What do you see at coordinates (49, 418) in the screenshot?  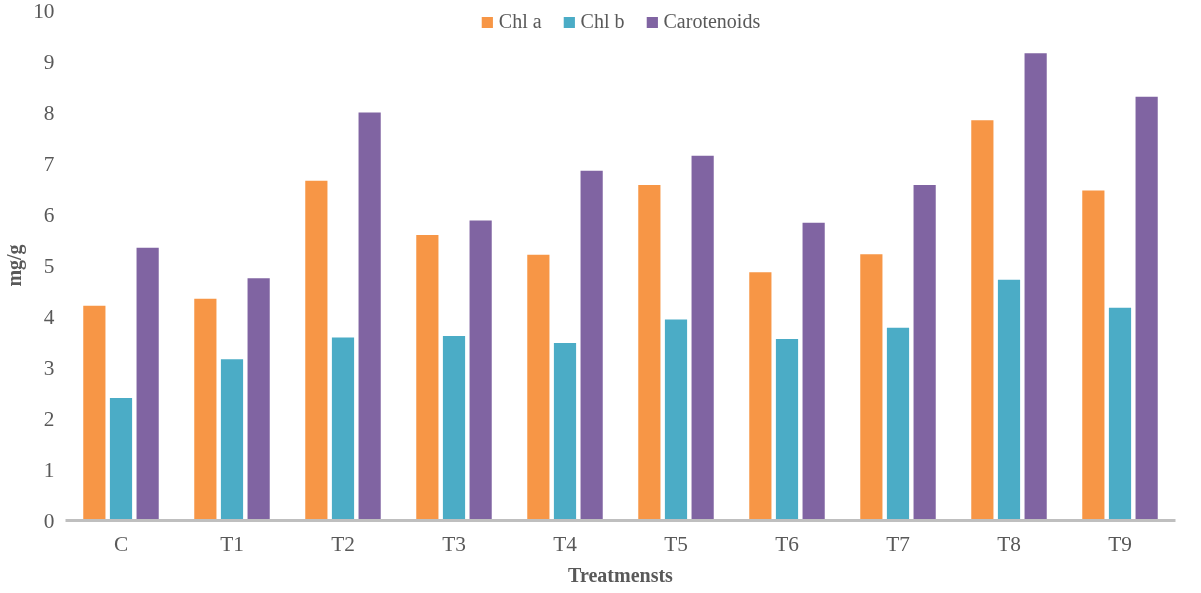 I see `y-tick-label: 2` at bounding box center [49, 418].